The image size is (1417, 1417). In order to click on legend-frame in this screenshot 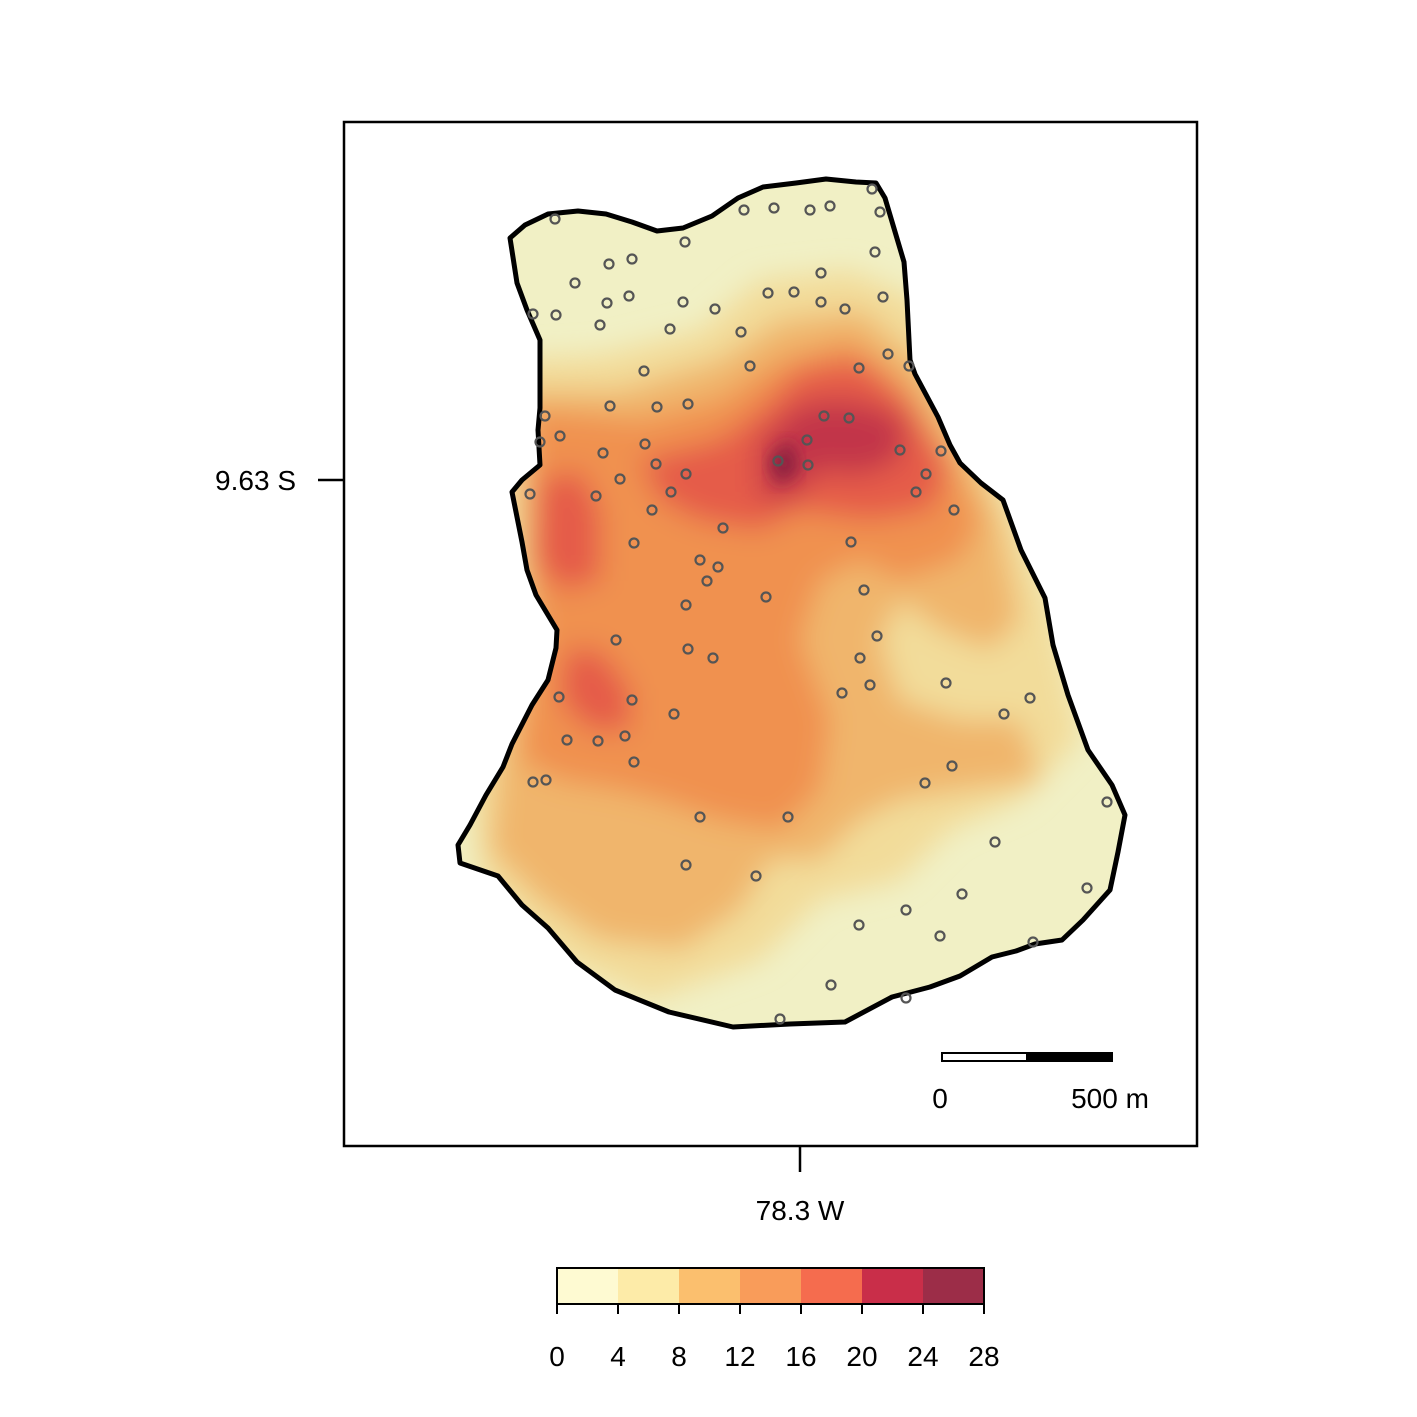, I will do `click(770, 1286)`.